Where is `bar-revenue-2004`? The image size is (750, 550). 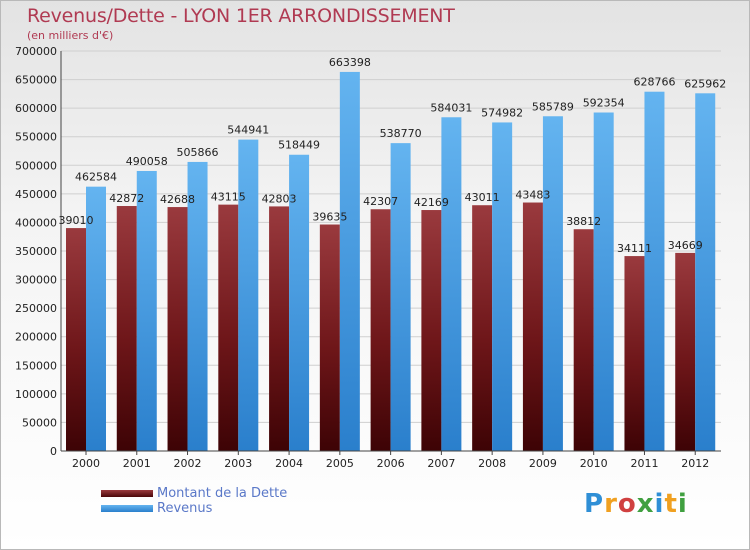
bar-revenue-2004 is located at coordinates (299, 303).